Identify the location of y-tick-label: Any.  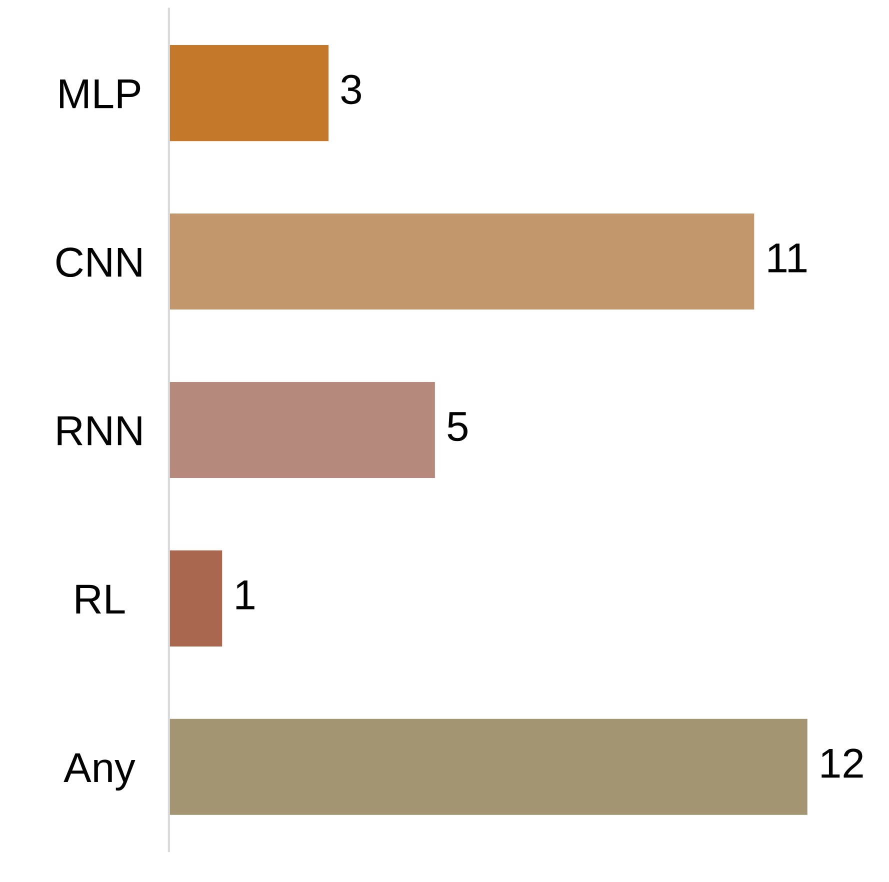
(100, 772).